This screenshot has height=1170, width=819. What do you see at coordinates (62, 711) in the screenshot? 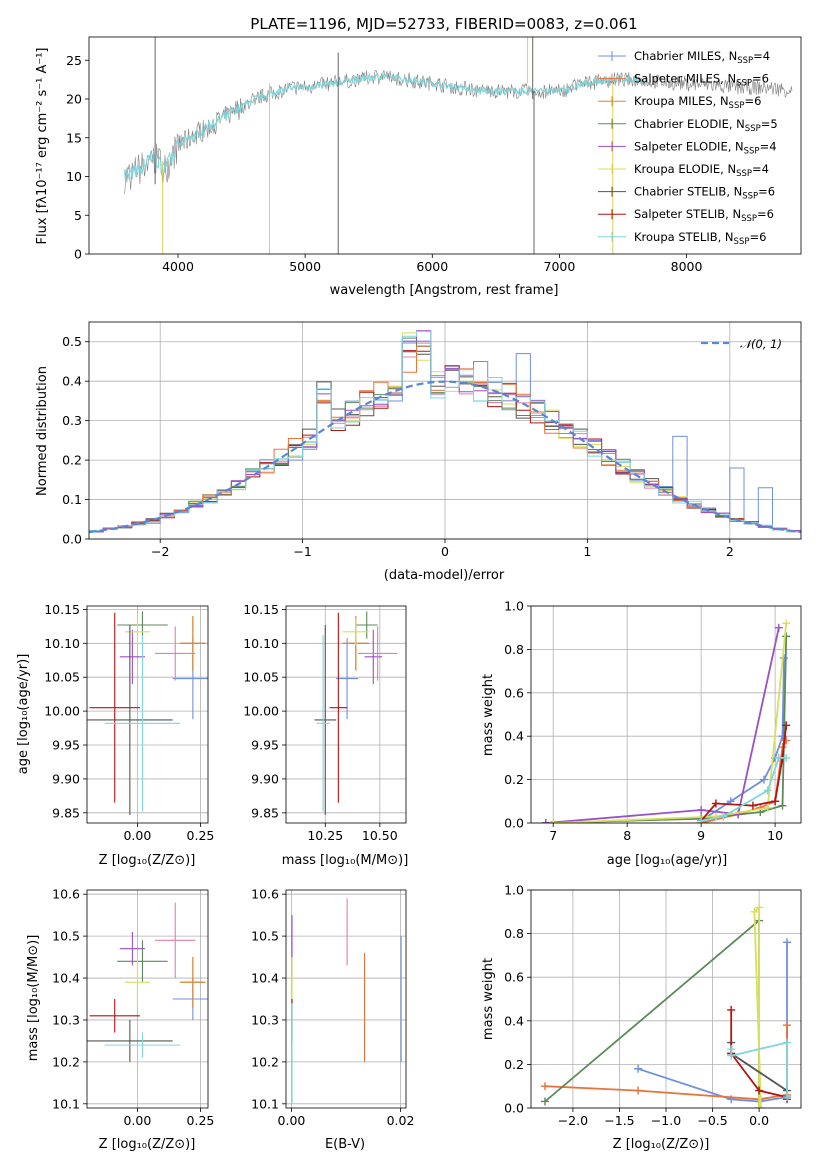
I see `y-tick-label: 10.00` at bounding box center [62, 711].